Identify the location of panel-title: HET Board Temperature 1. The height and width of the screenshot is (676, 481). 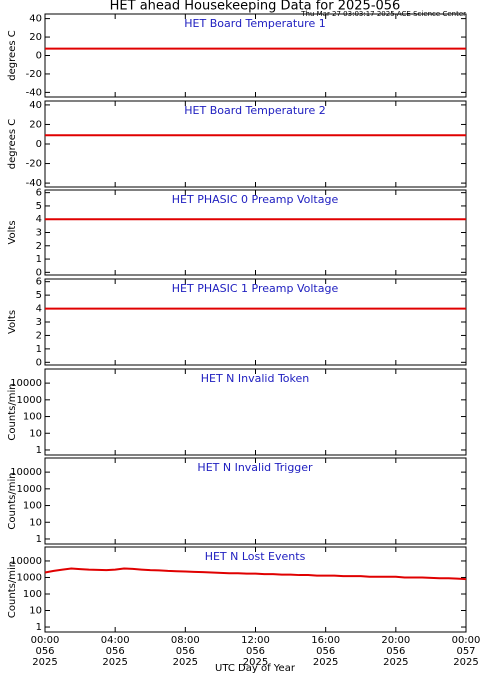
(254, 23).